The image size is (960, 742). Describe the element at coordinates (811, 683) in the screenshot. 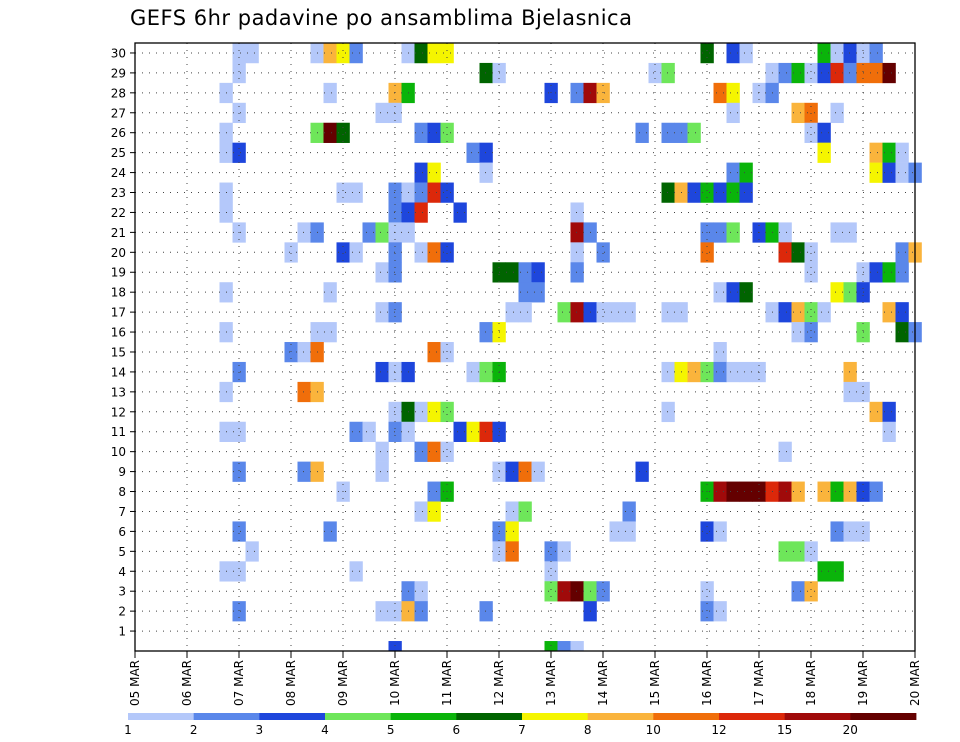

I see `x-tick-label: 18 MAR` at that location.